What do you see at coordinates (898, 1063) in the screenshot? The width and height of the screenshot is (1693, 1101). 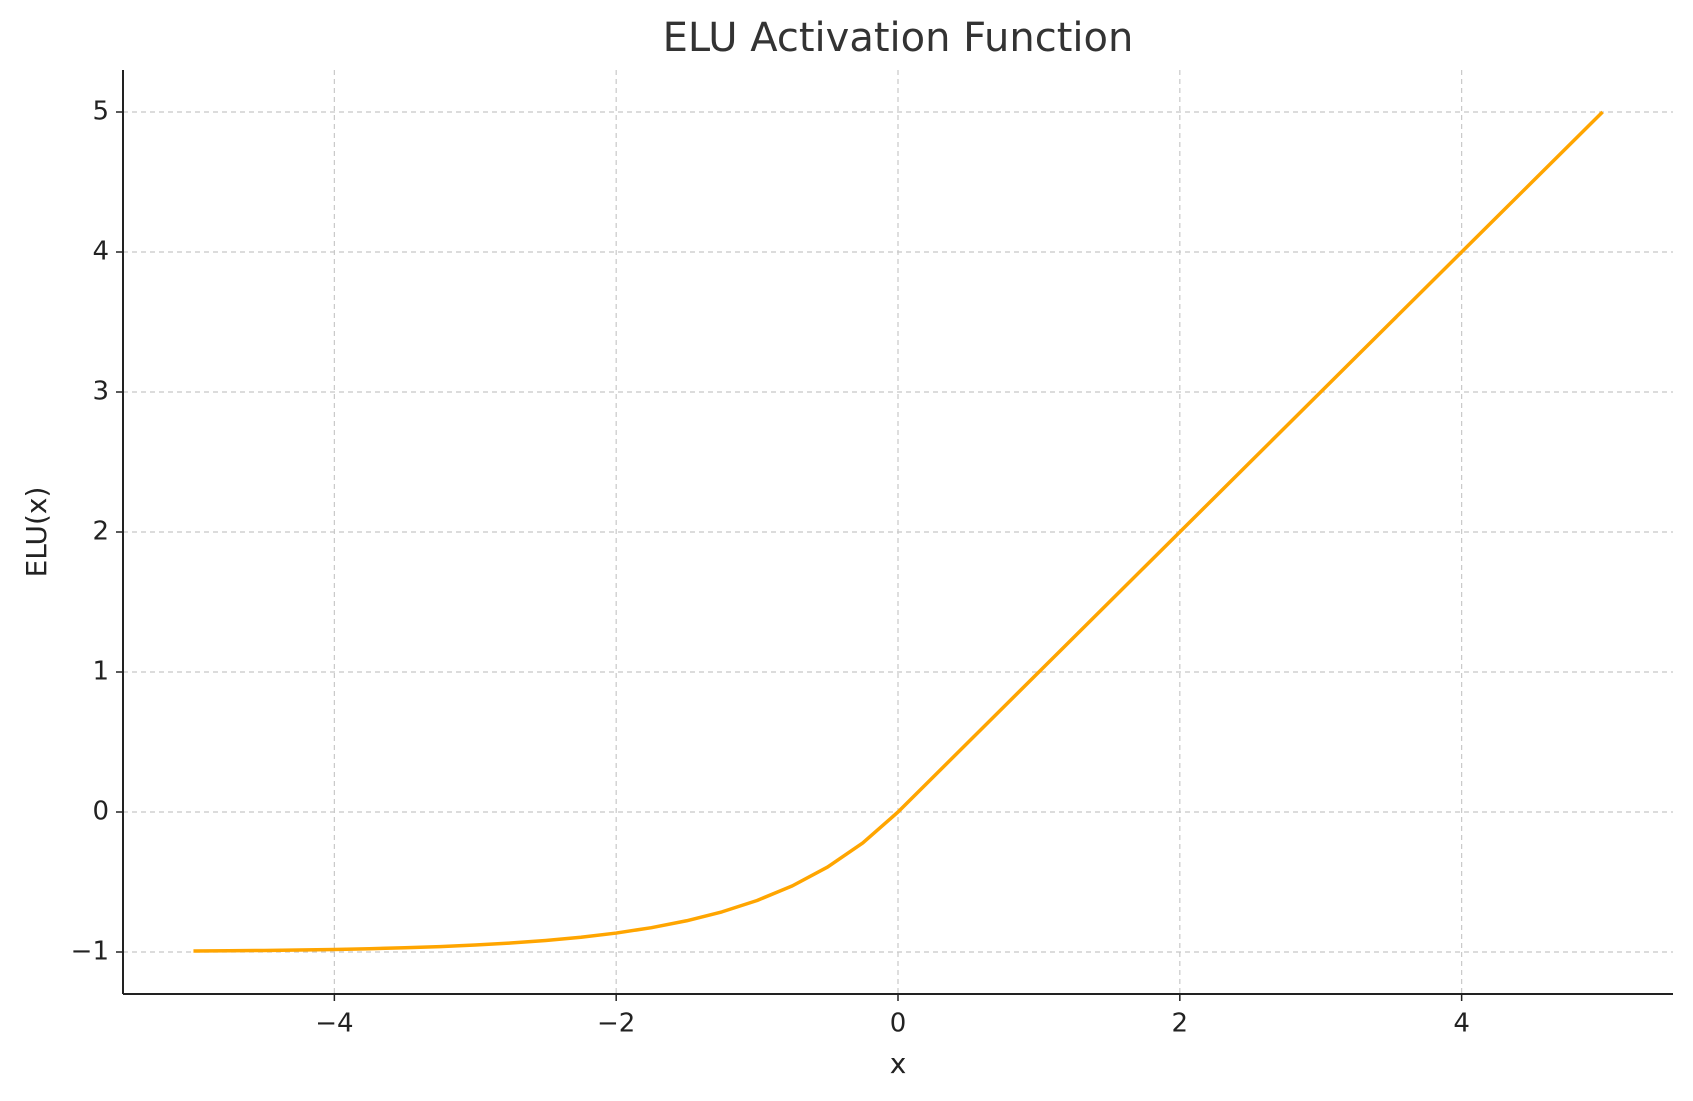 I see `x-axis-label: x` at bounding box center [898, 1063].